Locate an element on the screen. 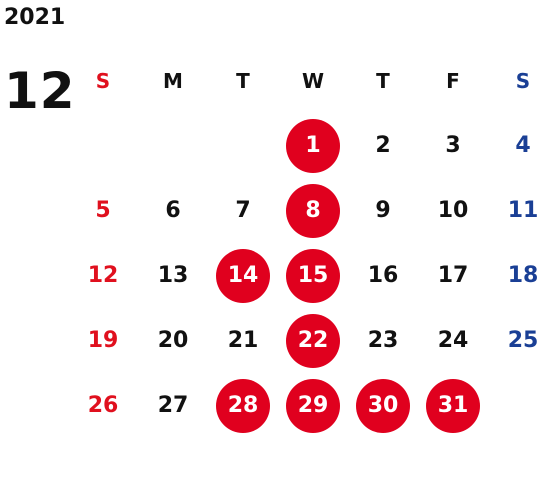  day-number: 6 is located at coordinates (173, 210).